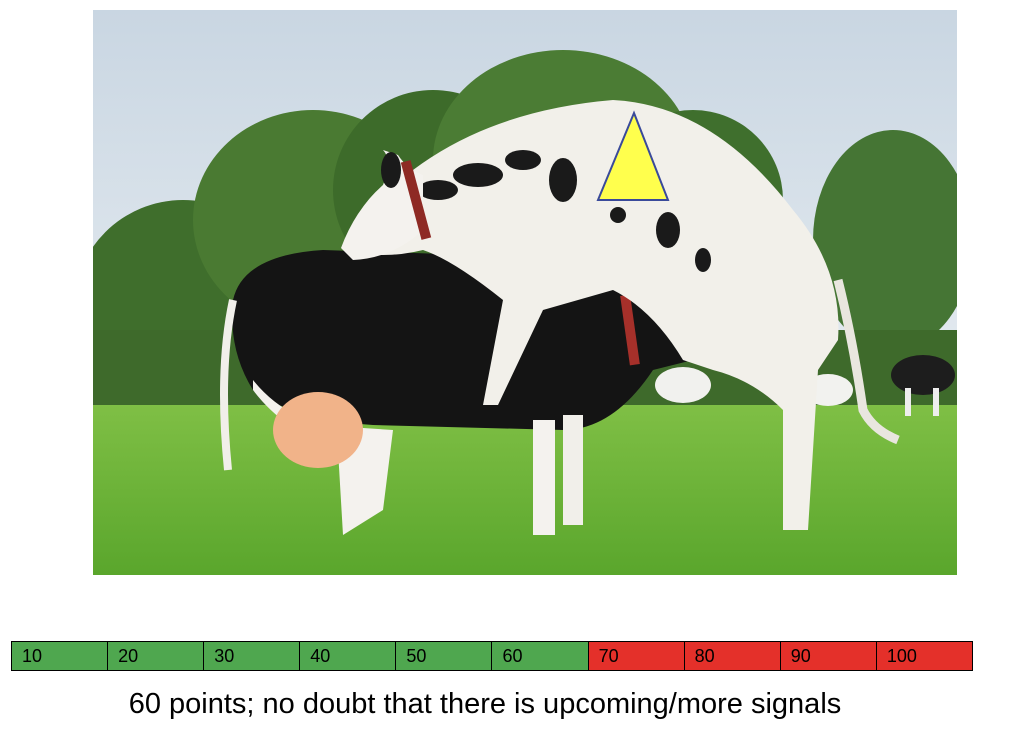 This screenshot has height=752, width=1024. What do you see at coordinates (828, 656) in the screenshot?
I see `score-cell-90: 90` at bounding box center [828, 656].